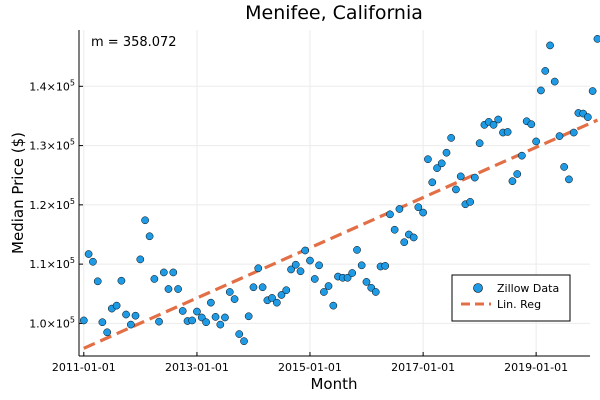 The width and height of the screenshot is (600, 400). What do you see at coordinates (52, 85) in the screenshot?
I see `y-tick-label: 1.4×105` at bounding box center [52, 85].